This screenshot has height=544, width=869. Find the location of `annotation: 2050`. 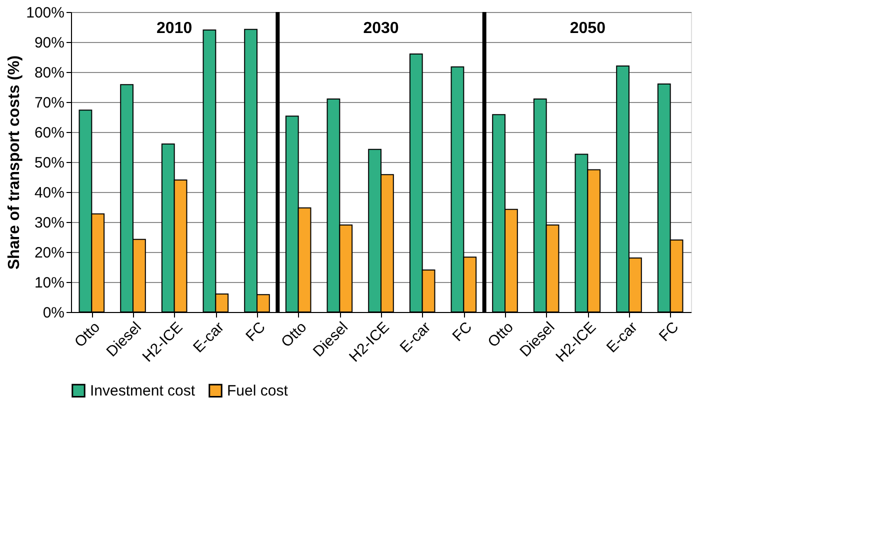

annotation: 2050 is located at coordinates (588, 28).